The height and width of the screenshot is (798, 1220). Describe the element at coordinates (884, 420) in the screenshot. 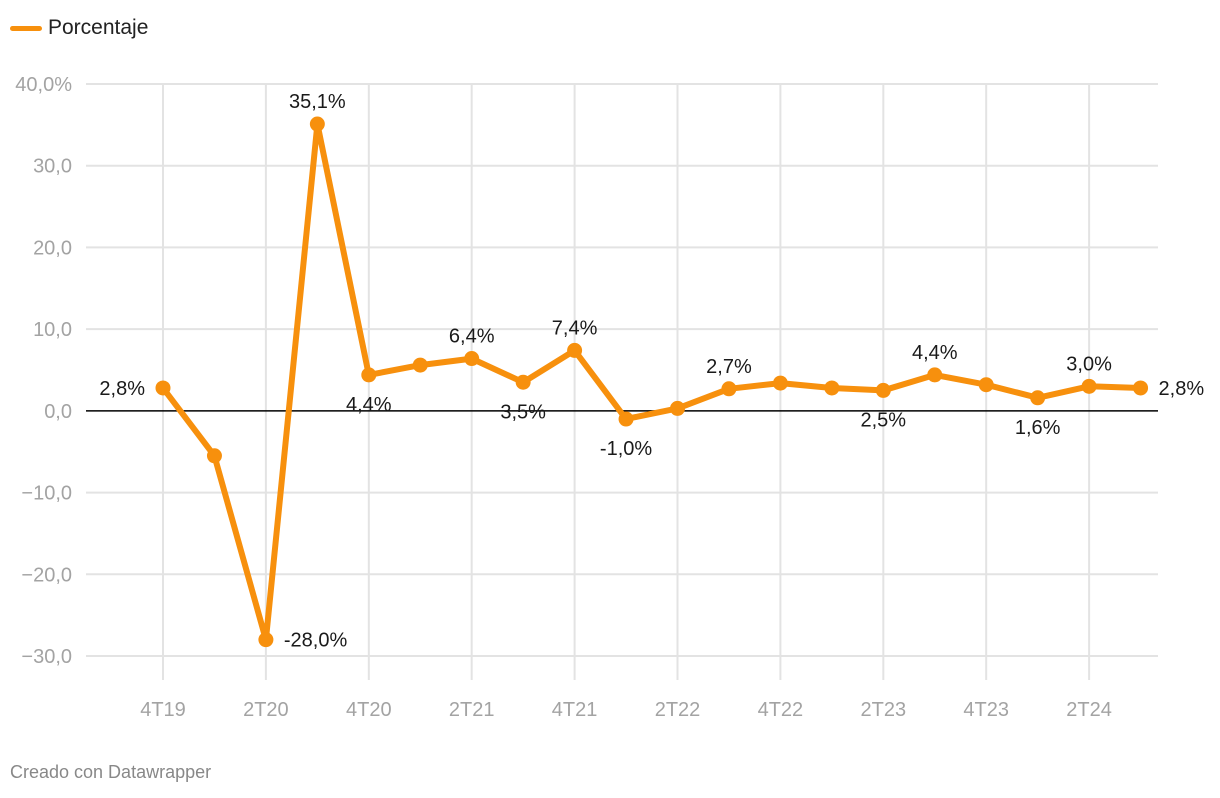

I see `data-label: 2,5%` at that location.